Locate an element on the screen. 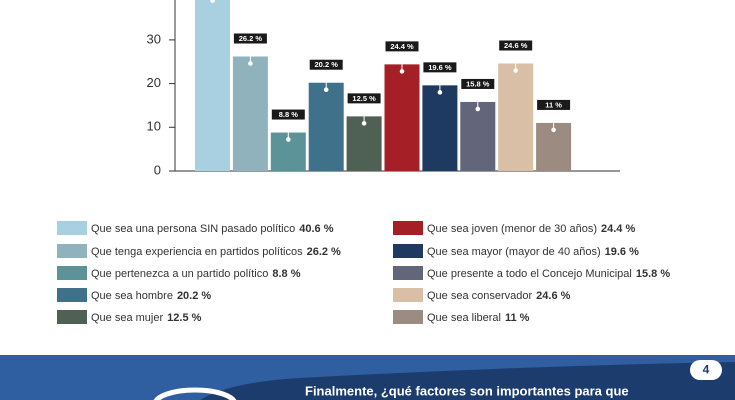  y-tick-label: 10 is located at coordinates (154, 126).